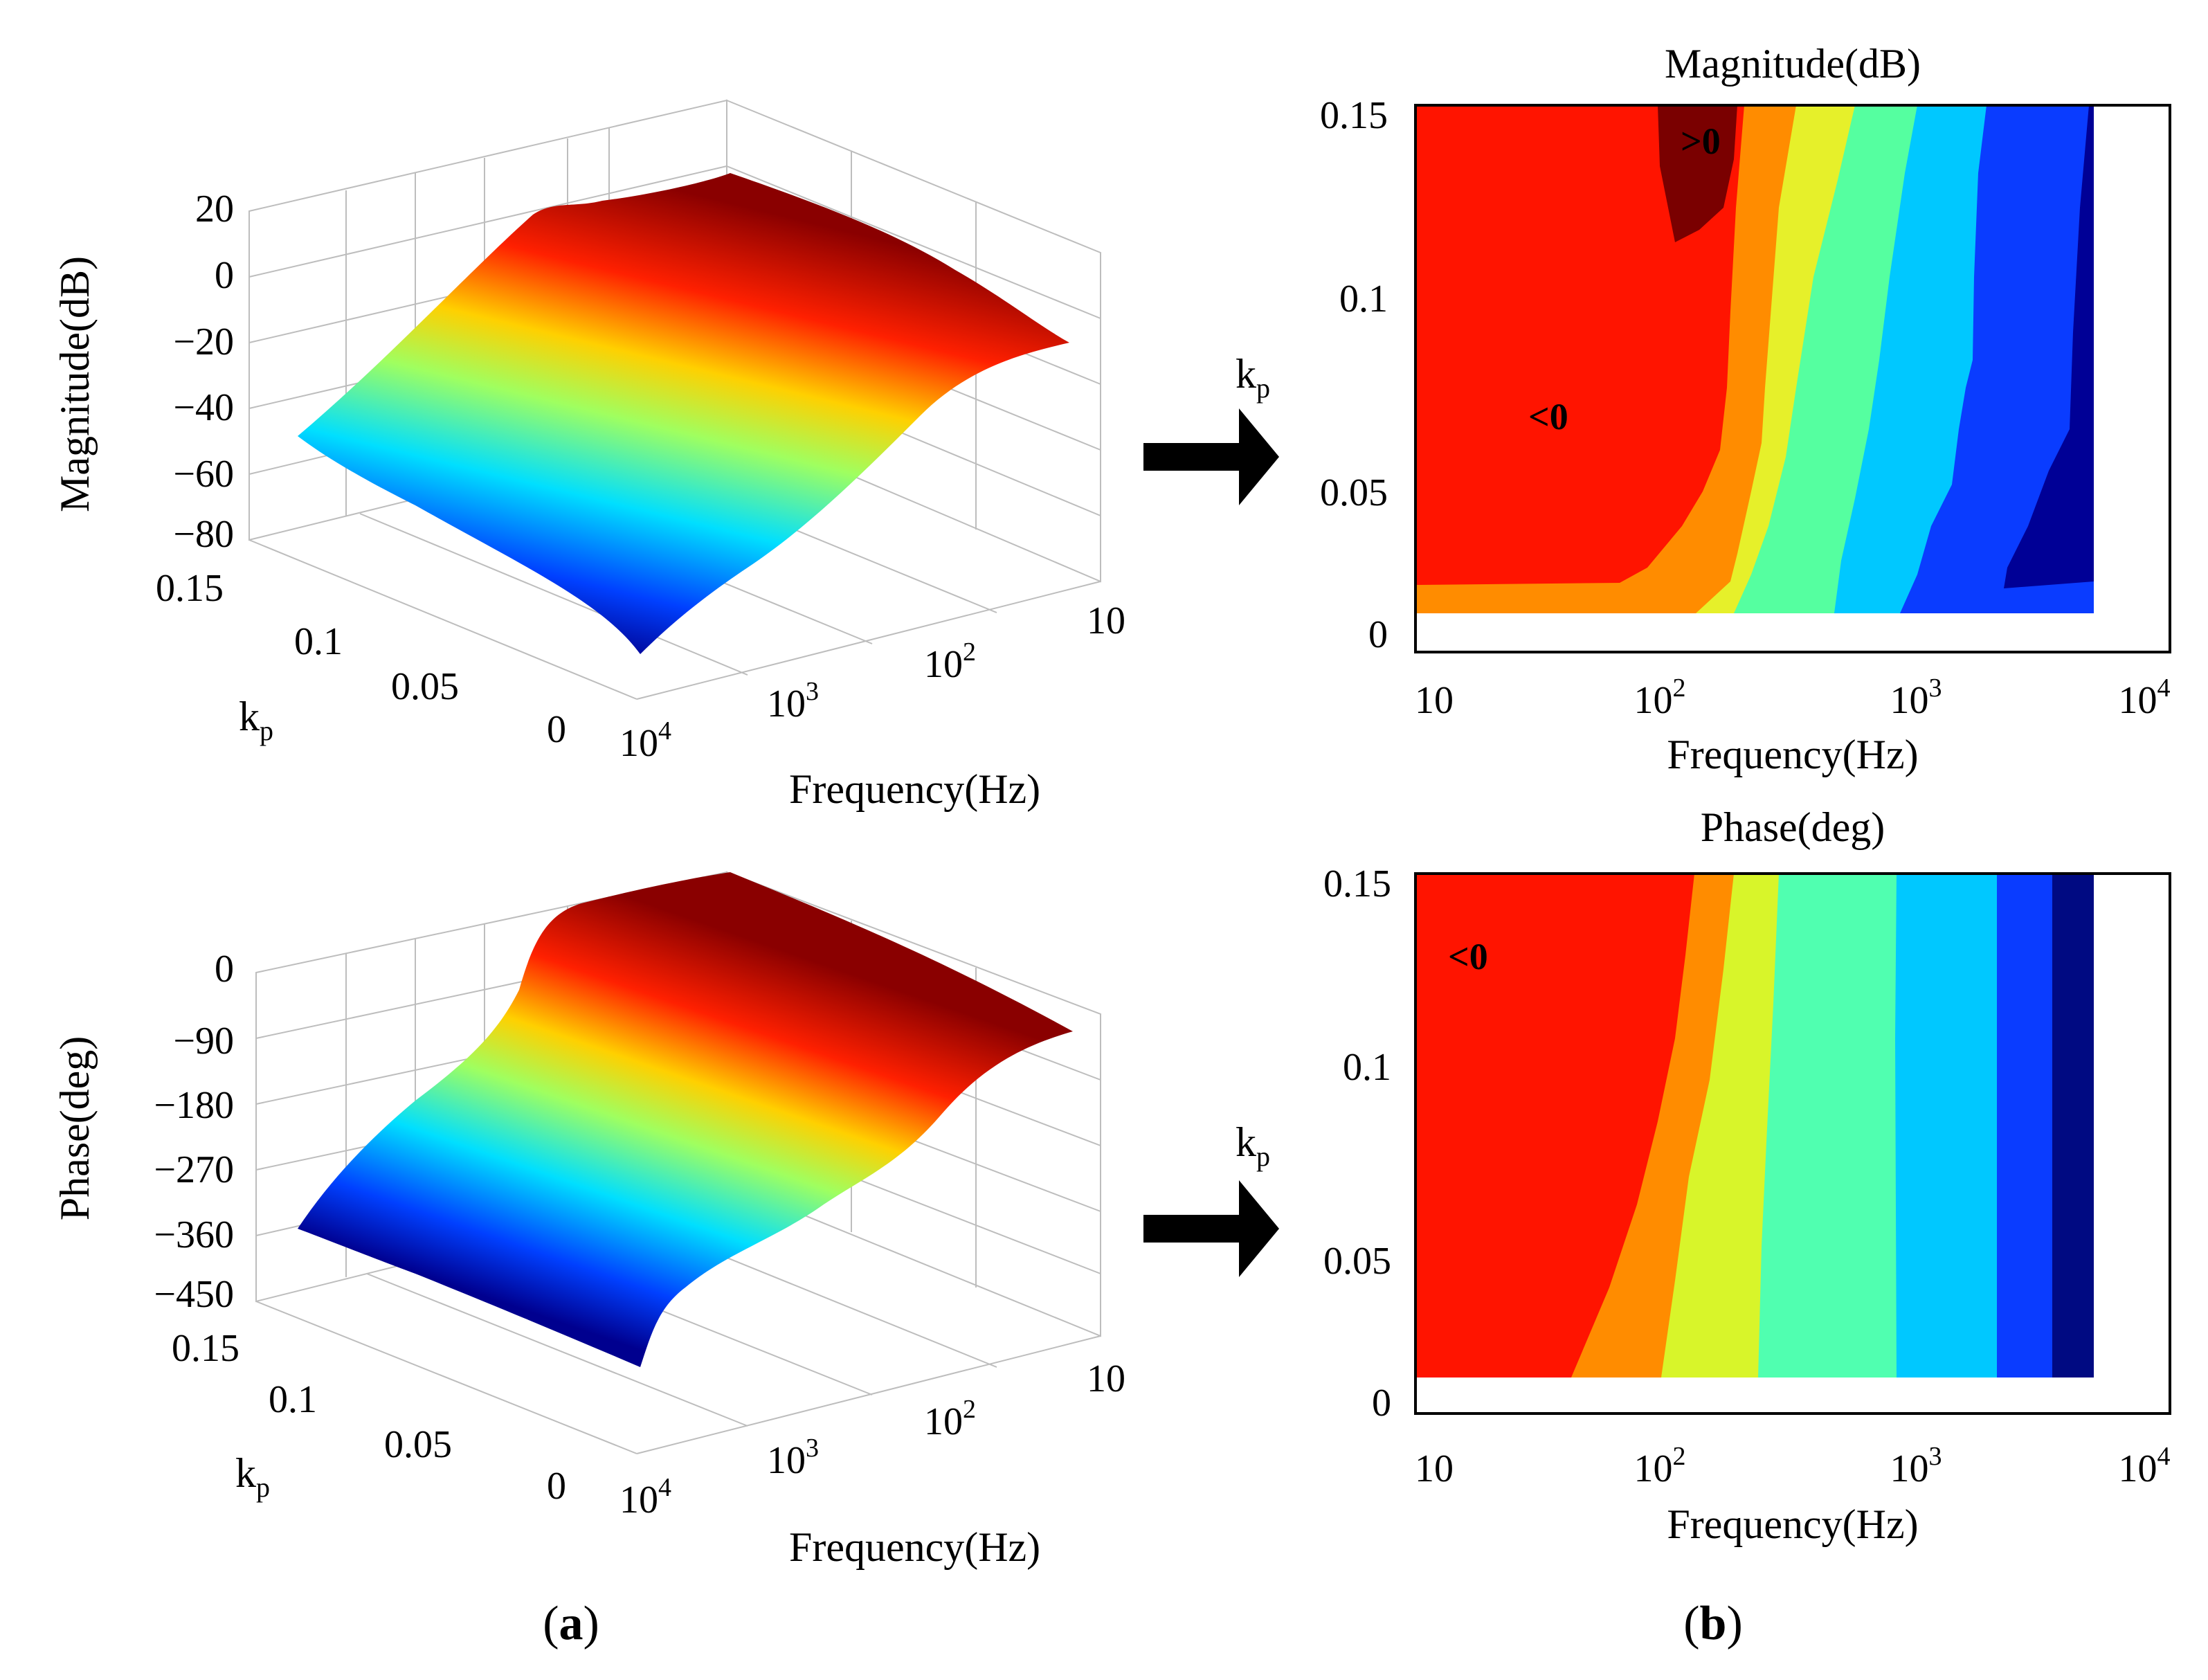 This screenshot has width=2208, height=1680. Describe the element at coordinates (214, 209) in the screenshot. I see `z-tick: 20` at that location.